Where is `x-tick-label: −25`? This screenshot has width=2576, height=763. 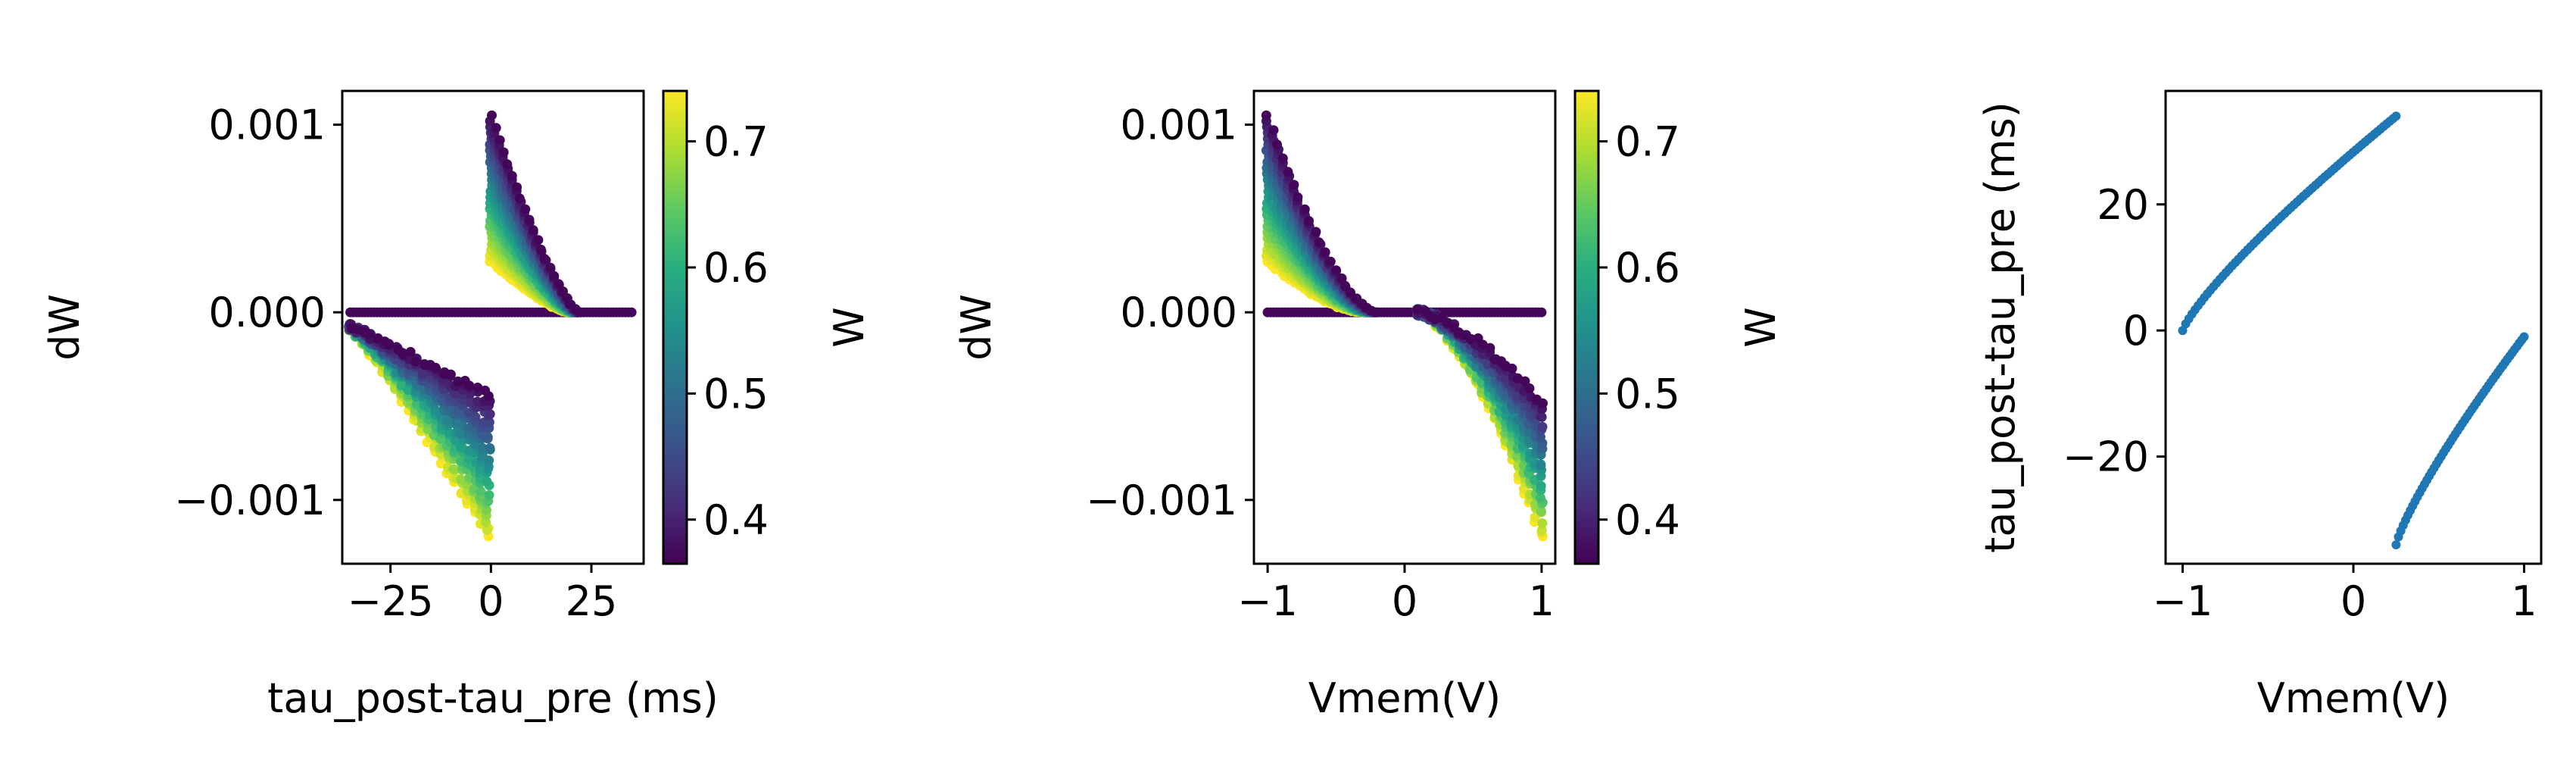
x-tick-label: −25 is located at coordinates (391, 601).